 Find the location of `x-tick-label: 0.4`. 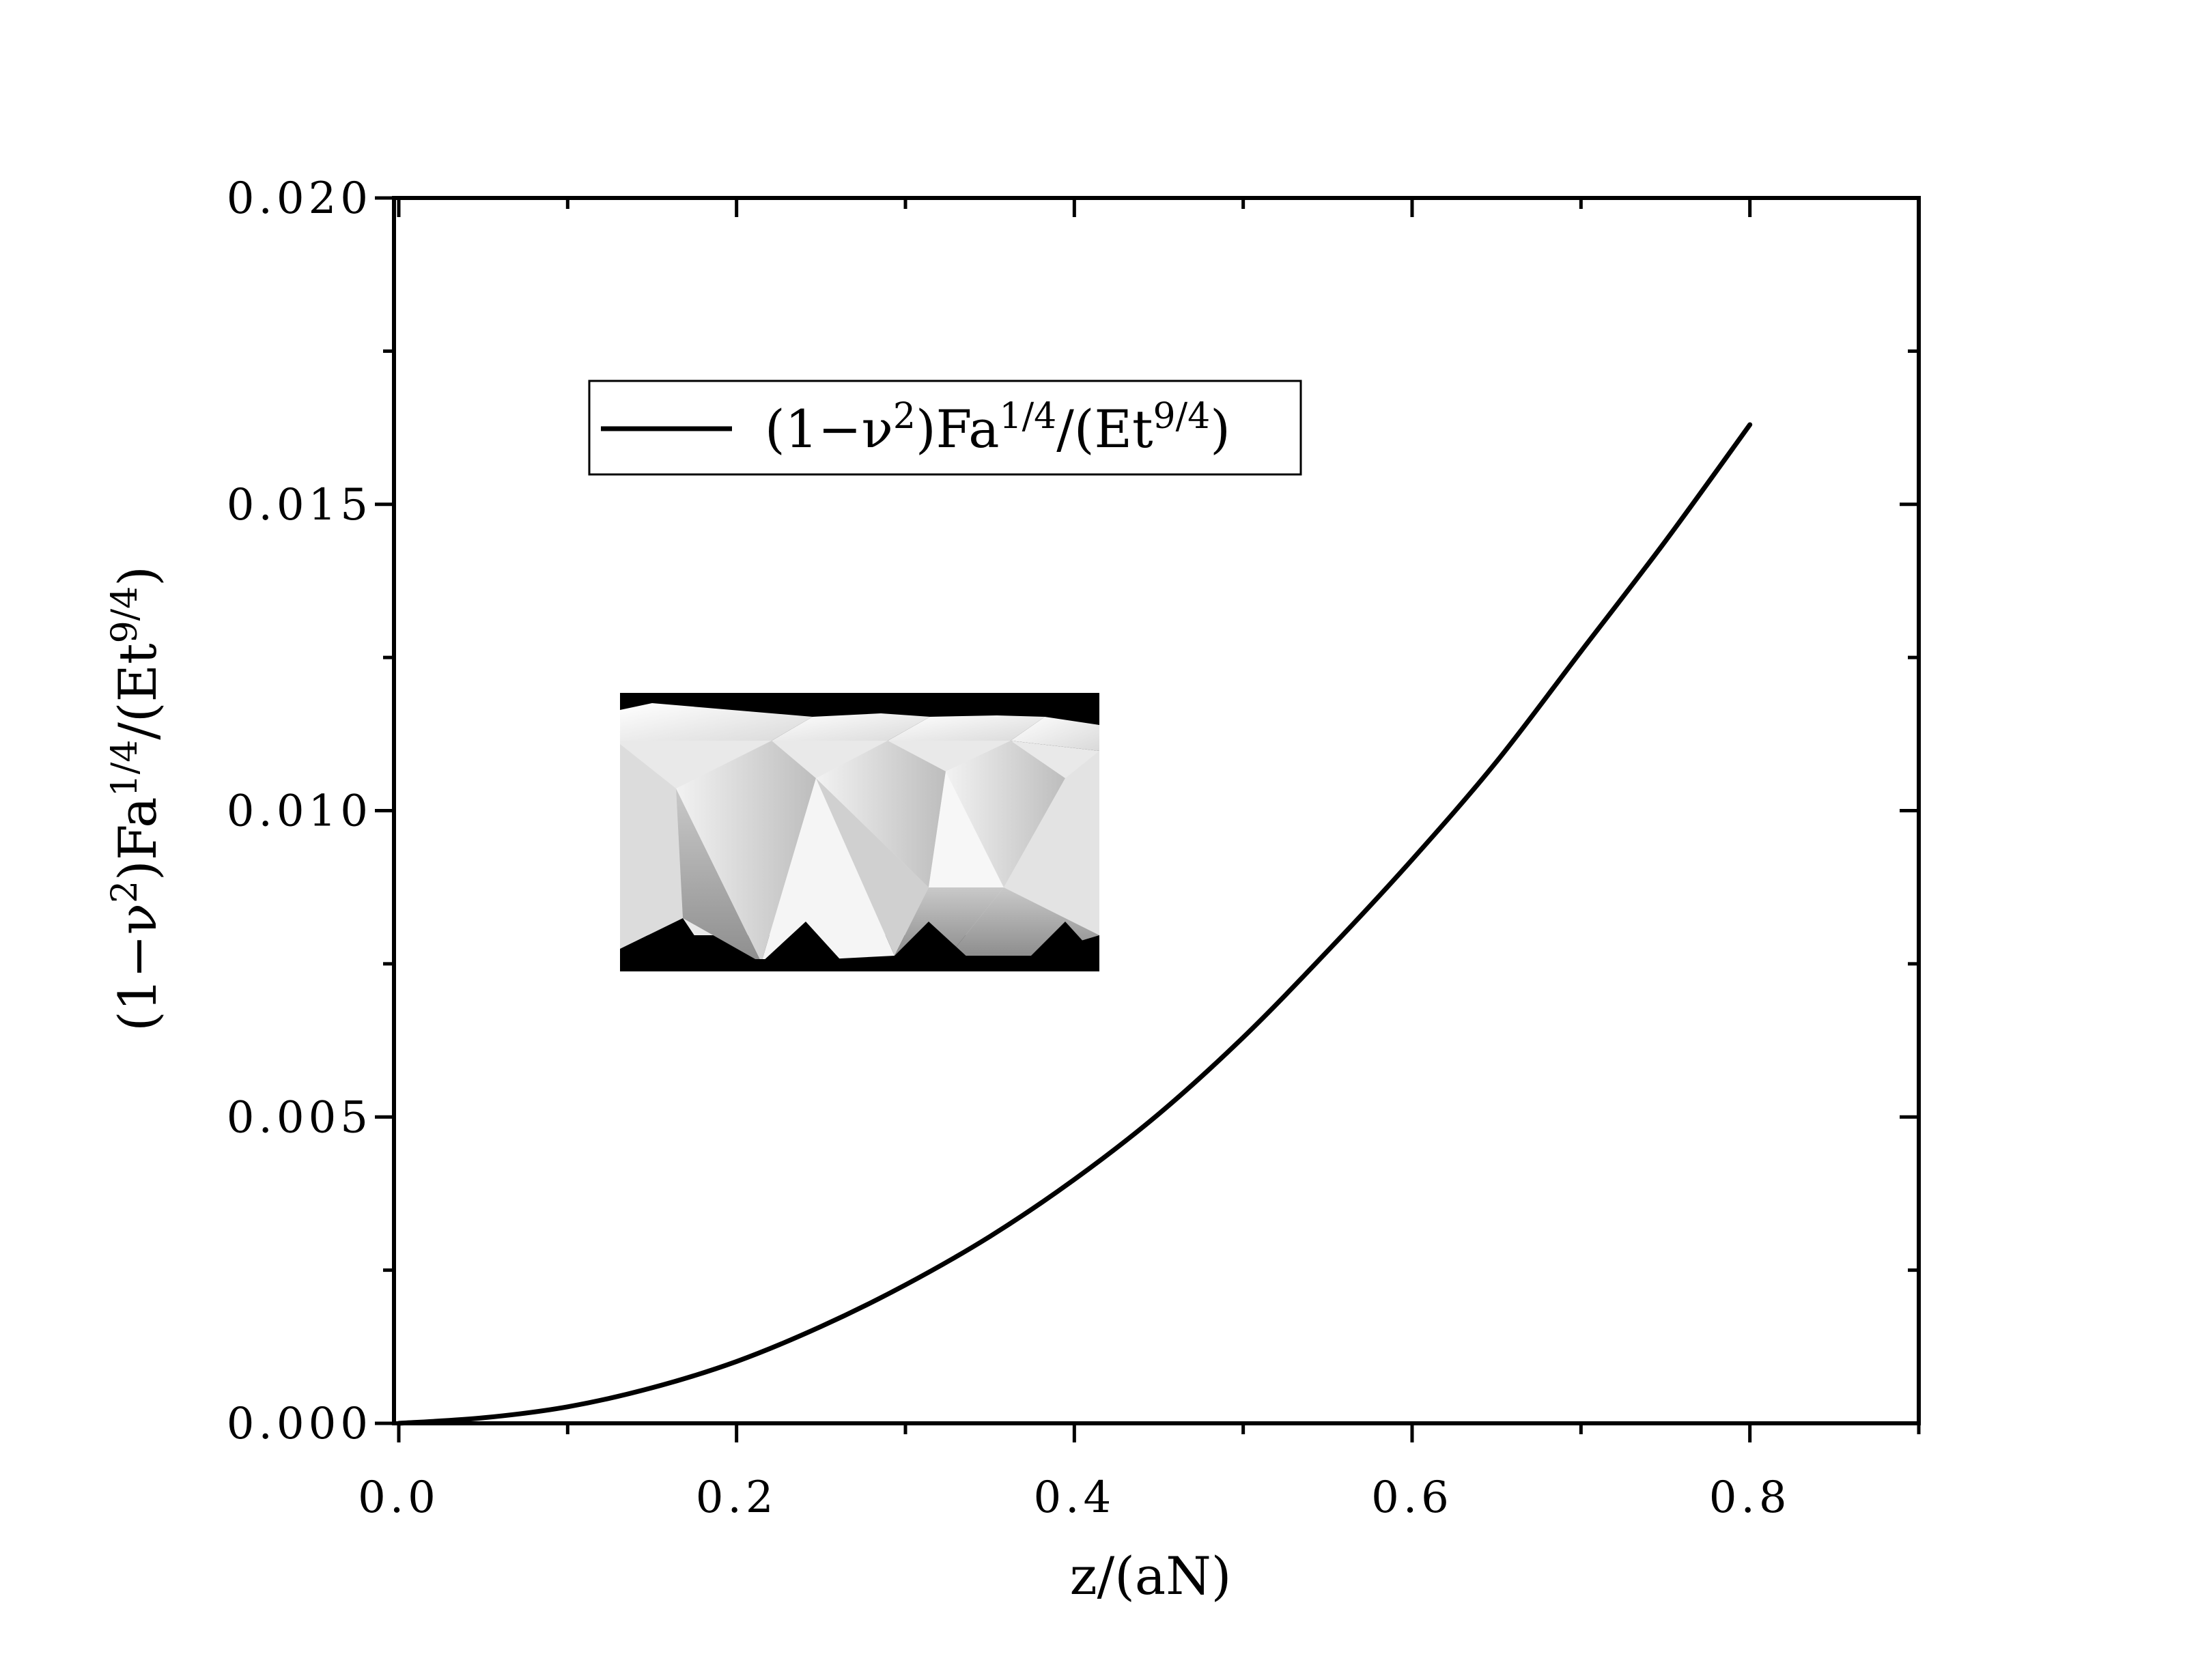

x-tick-label: 0.4 is located at coordinates (1074, 1497).